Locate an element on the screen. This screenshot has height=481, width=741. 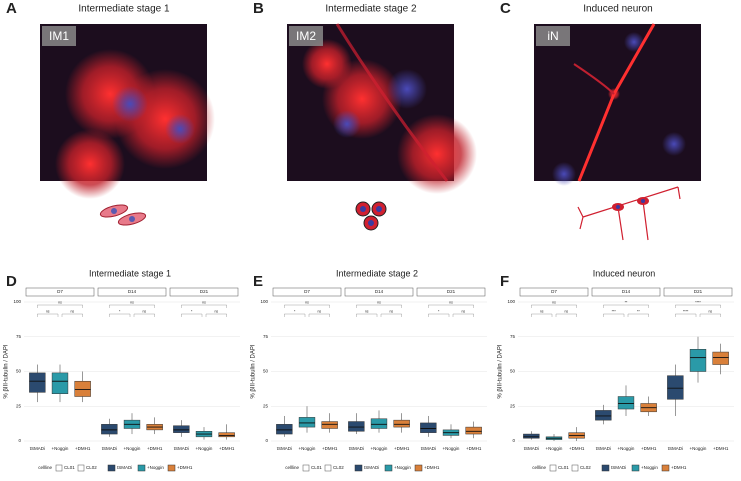
facet-label: D21 is located at coordinates (451, 291).